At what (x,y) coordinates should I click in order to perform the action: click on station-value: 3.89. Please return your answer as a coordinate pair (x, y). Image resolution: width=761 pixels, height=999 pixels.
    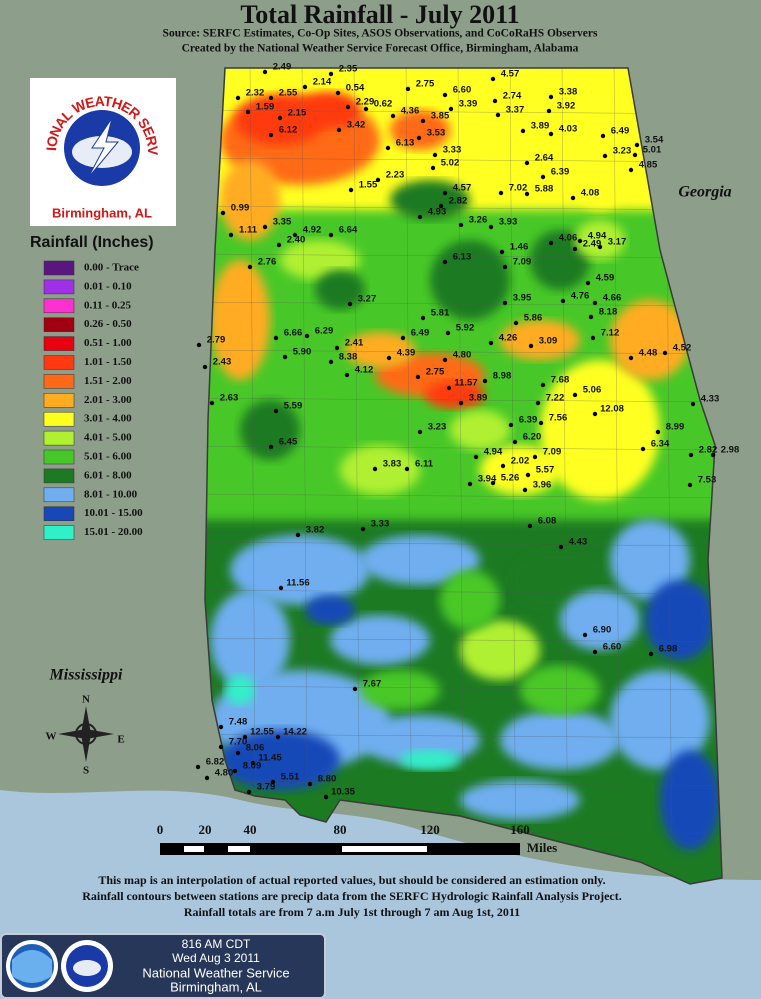
    Looking at the image, I should click on (478, 398).